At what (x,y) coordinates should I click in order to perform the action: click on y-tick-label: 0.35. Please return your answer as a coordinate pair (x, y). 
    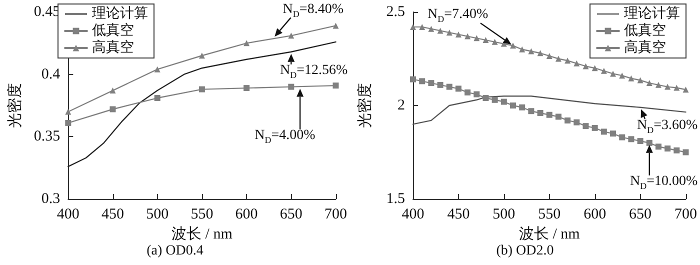
    Looking at the image, I should click on (47, 136).